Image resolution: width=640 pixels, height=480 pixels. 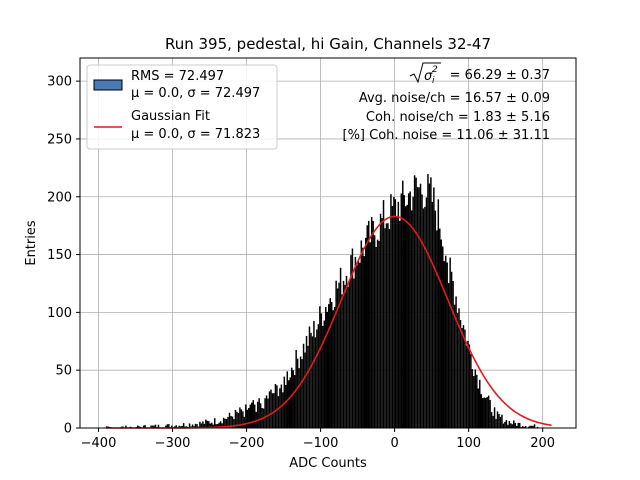 I want to click on svg-text: 2, so click(x=435, y=70).